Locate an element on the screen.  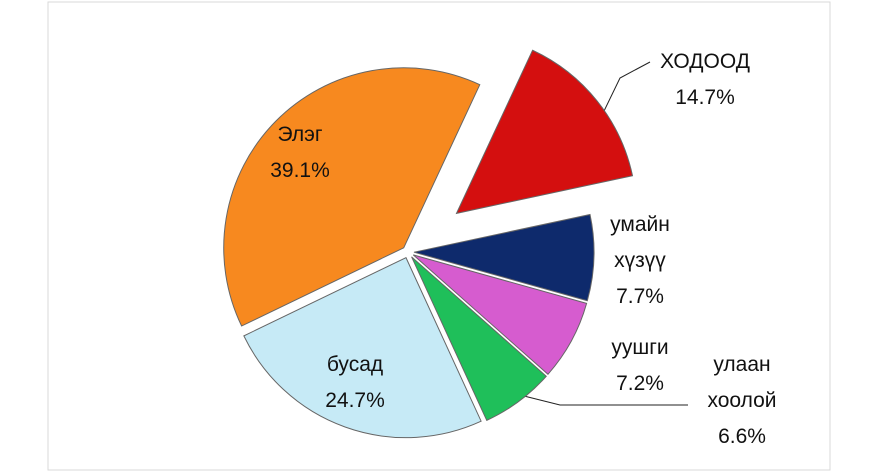
slice-name: улаан хоолой is located at coordinates (742, 382).